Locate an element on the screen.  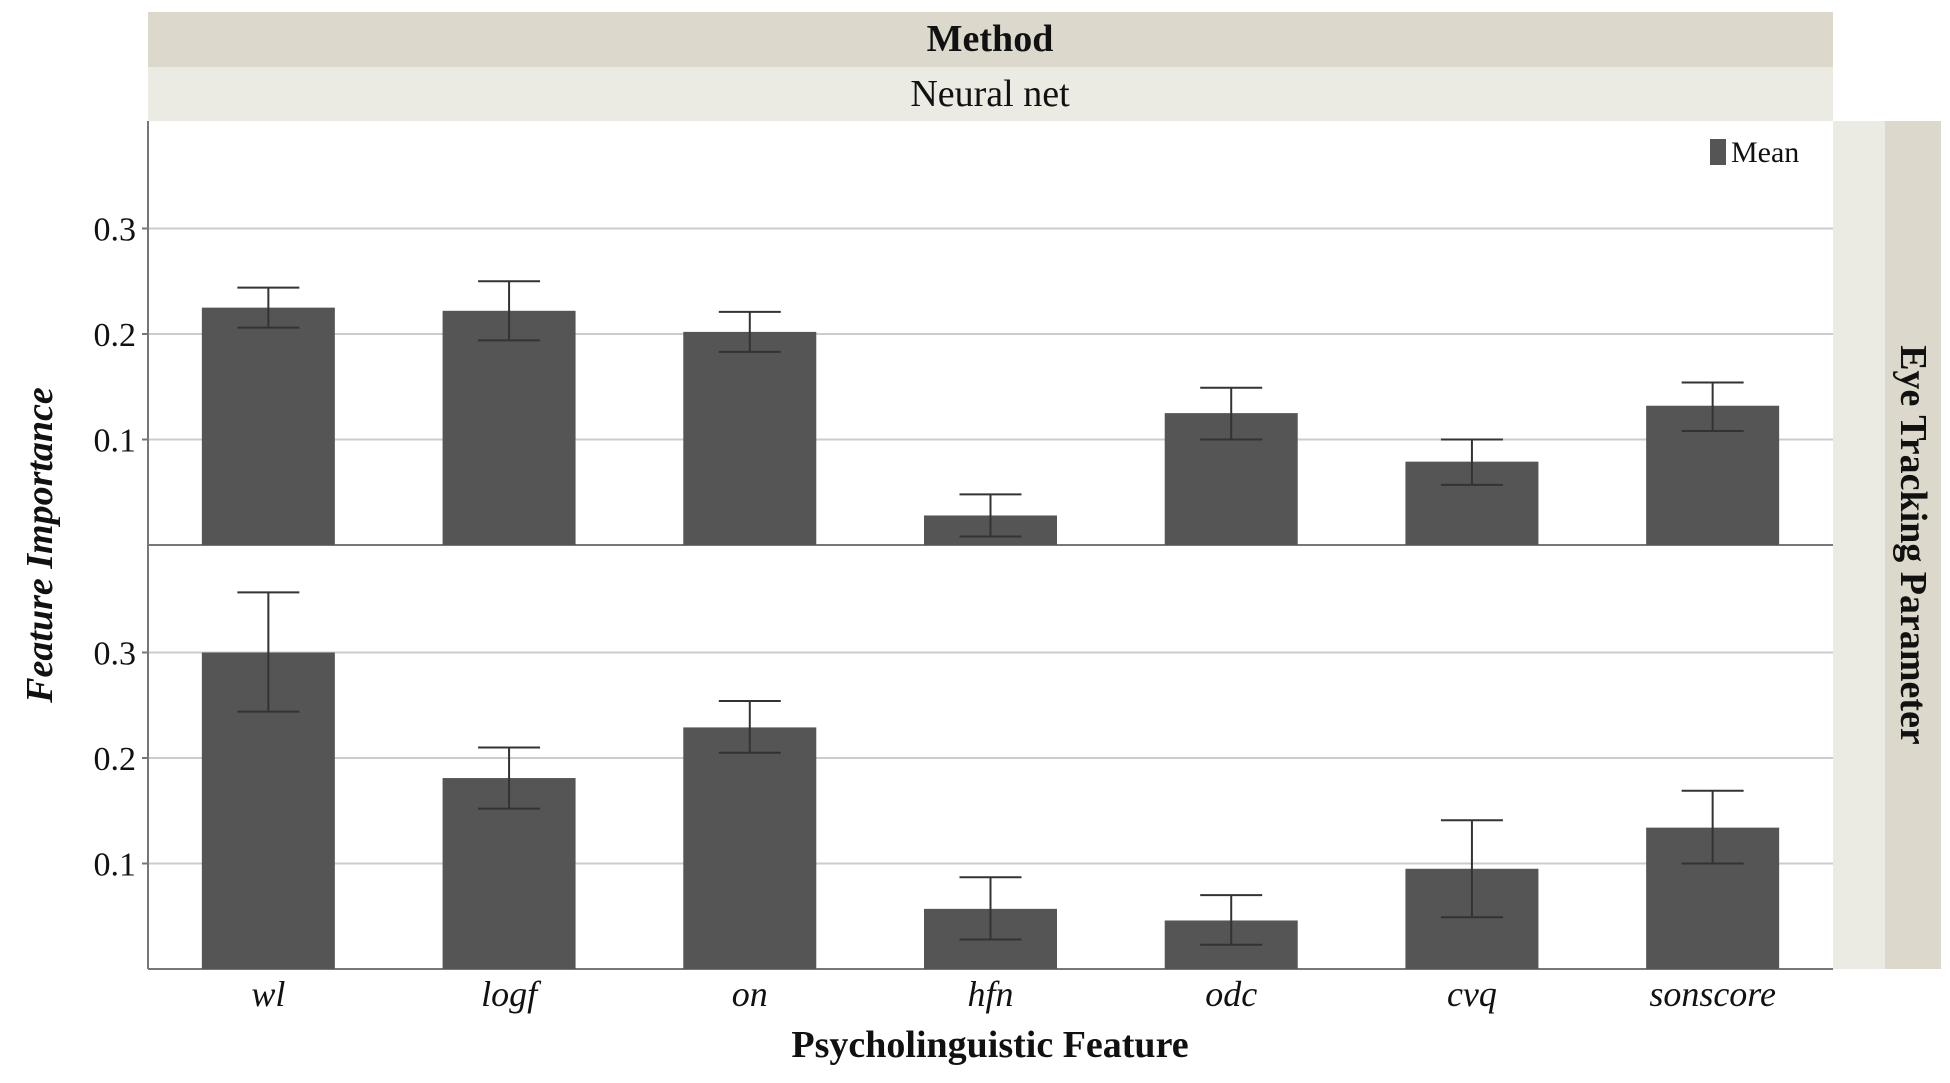
x-tick-label-odc: odc is located at coordinates (1231, 994).